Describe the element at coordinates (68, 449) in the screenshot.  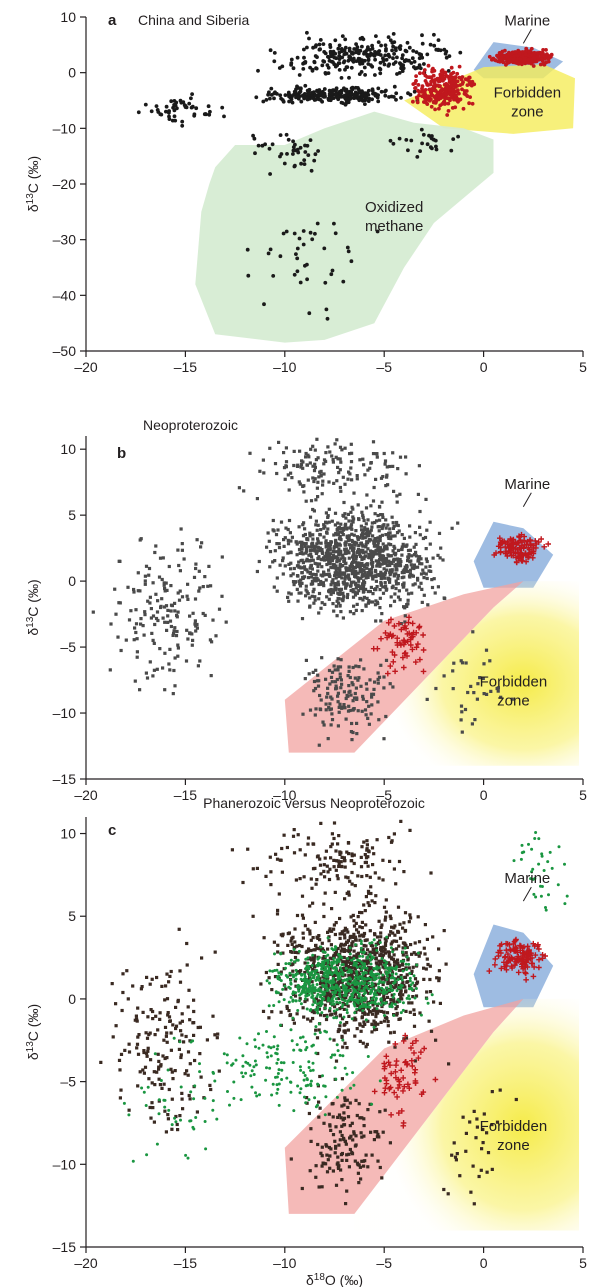
I see `y-tick-label: 10` at that location.